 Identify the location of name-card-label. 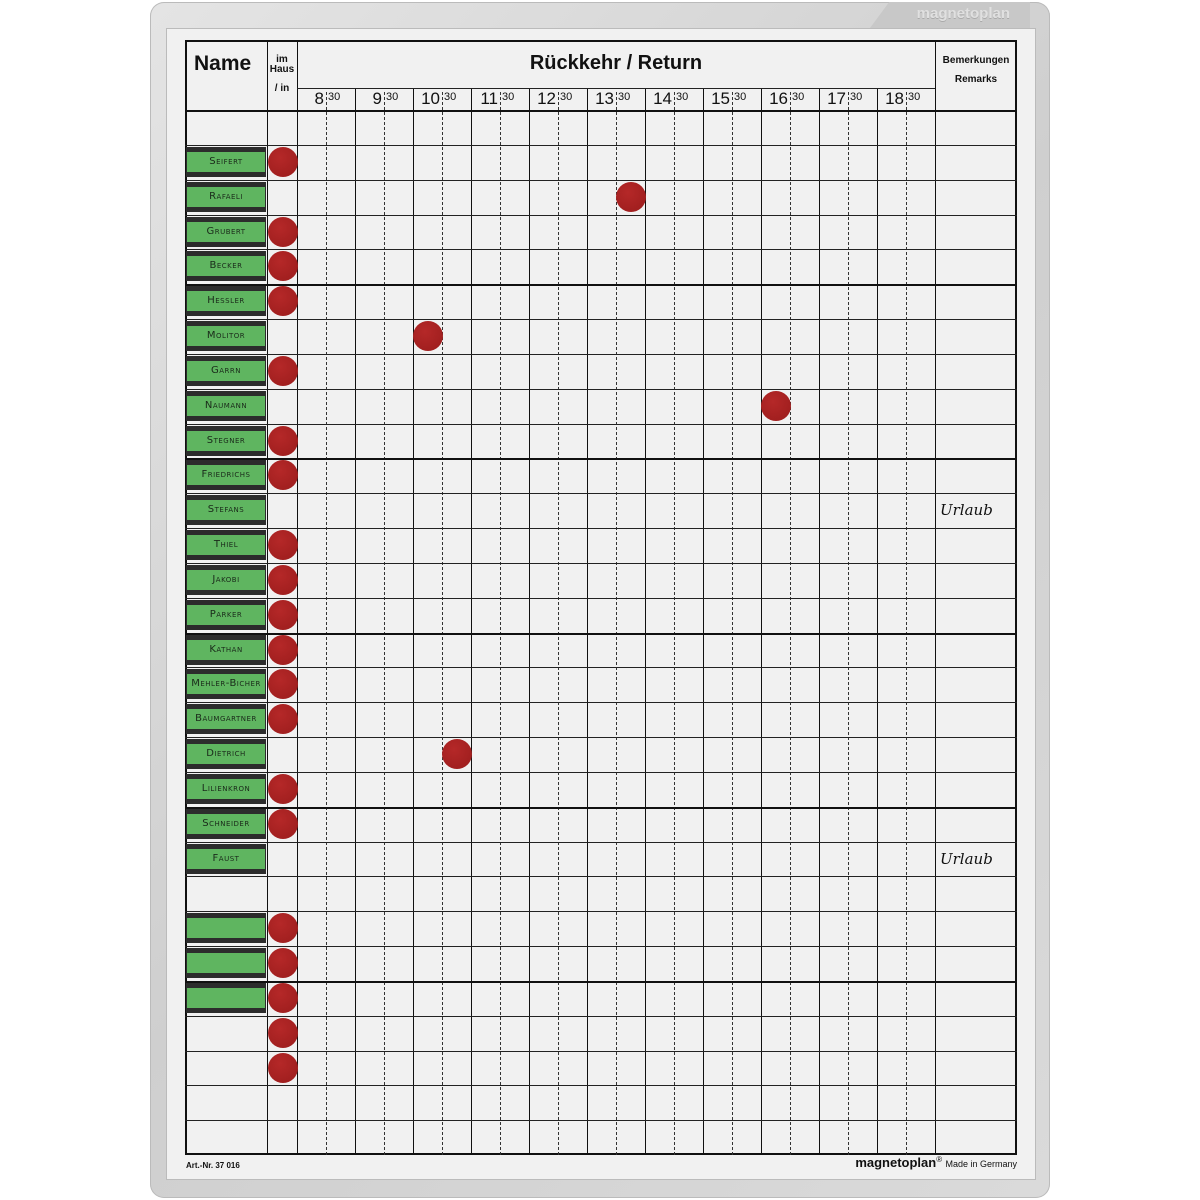
(226, 928).